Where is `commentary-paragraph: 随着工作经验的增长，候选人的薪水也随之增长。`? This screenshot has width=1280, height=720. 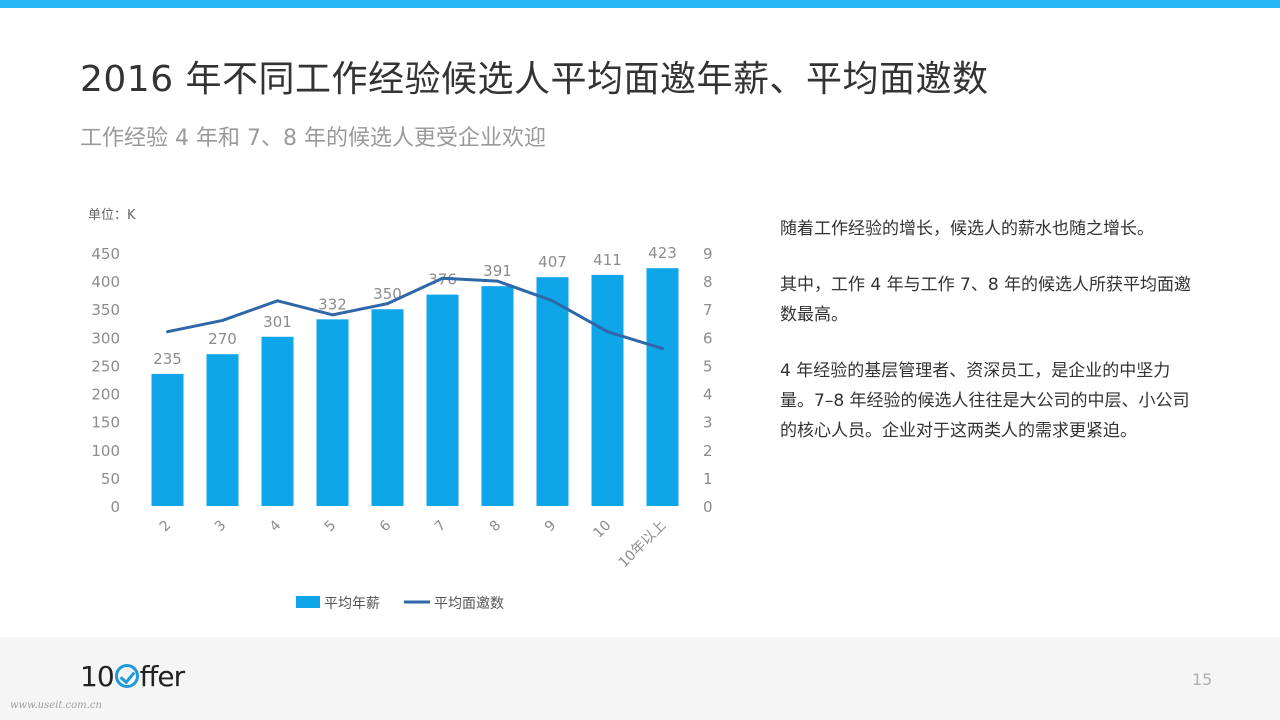 commentary-paragraph: 随着工作经验的增长，候选人的薪水也随之增长。 is located at coordinates (967, 229).